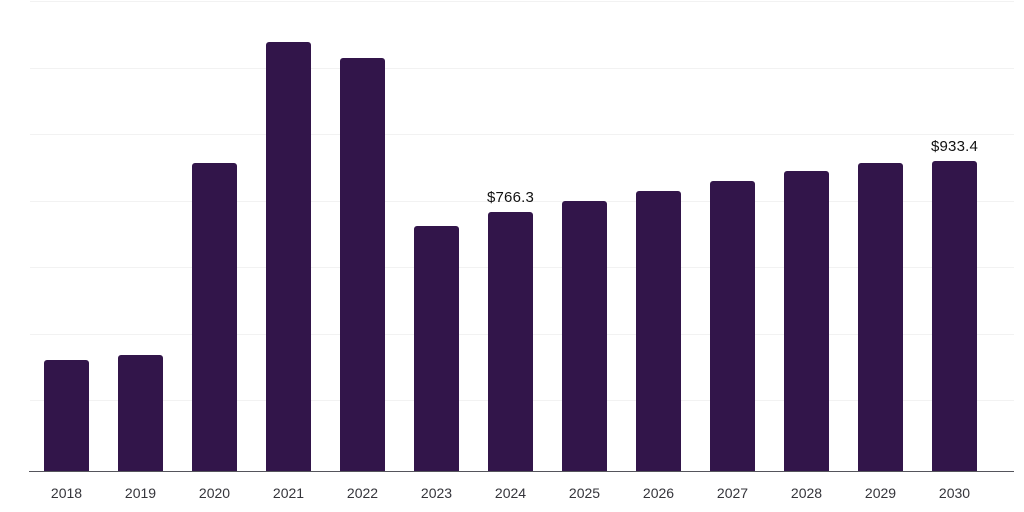 Image resolution: width=1024 pixels, height=512 pixels. Describe the element at coordinates (954, 146) in the screenshot. I see `bar-value-label-2030: $933.4` at that location.